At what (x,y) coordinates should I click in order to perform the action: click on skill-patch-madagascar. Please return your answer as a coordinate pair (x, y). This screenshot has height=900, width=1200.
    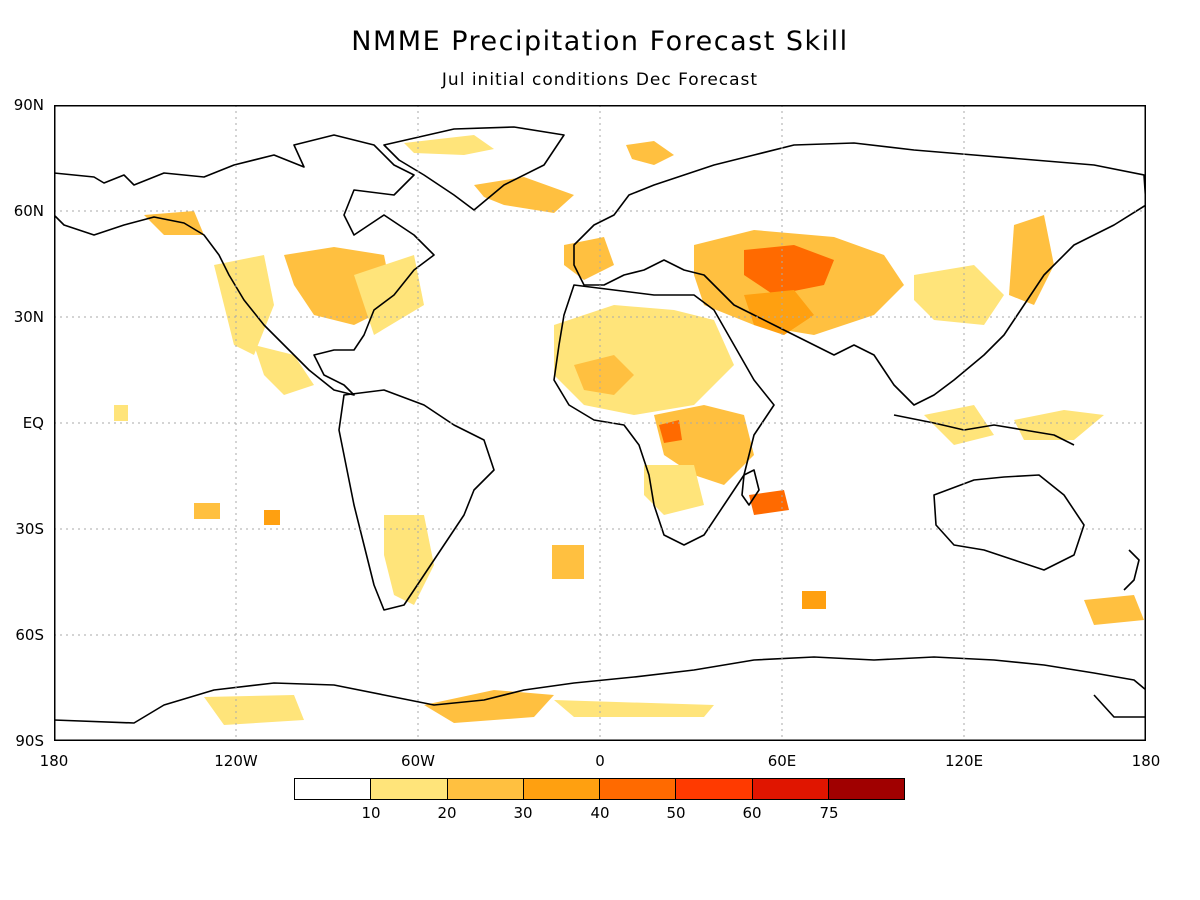
    Looking at the image, I should click on (769, 502).